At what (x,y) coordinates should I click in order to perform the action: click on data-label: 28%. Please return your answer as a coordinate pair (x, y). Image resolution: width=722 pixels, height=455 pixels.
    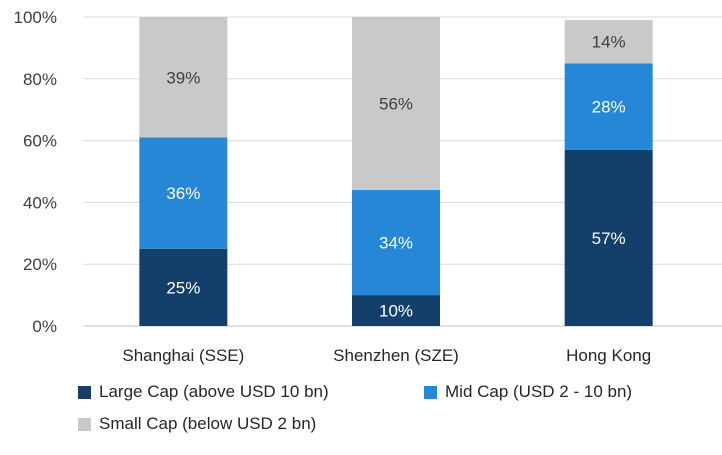
    Looking at the image, I should click on (609, 107).